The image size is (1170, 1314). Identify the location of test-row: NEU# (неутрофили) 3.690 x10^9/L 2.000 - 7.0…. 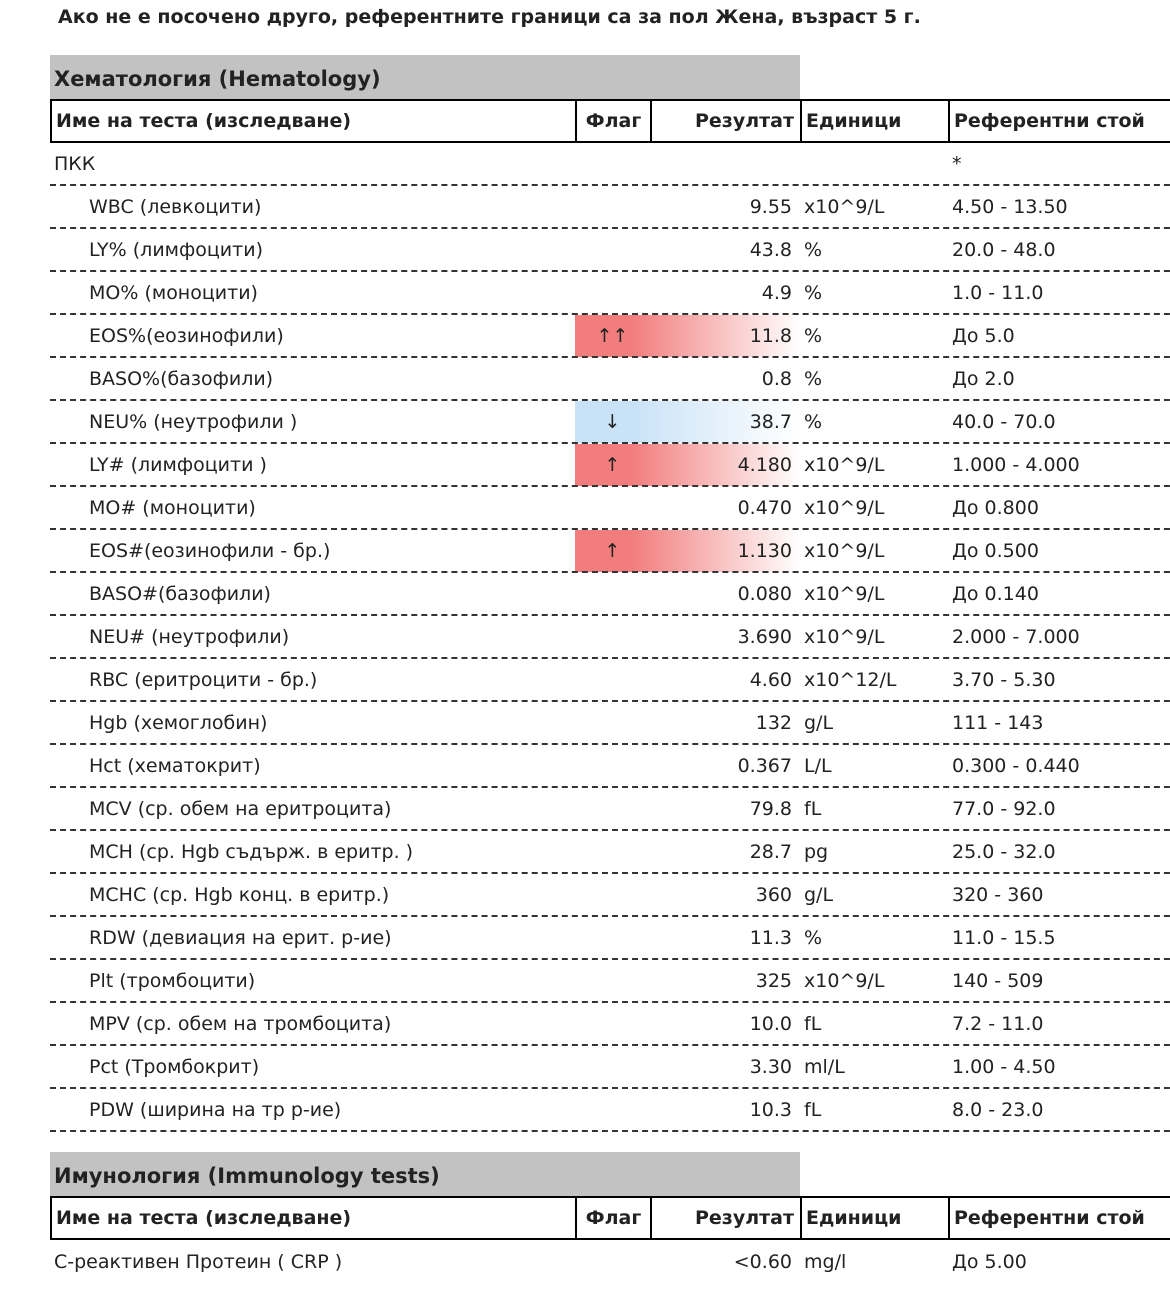
(610, 637).